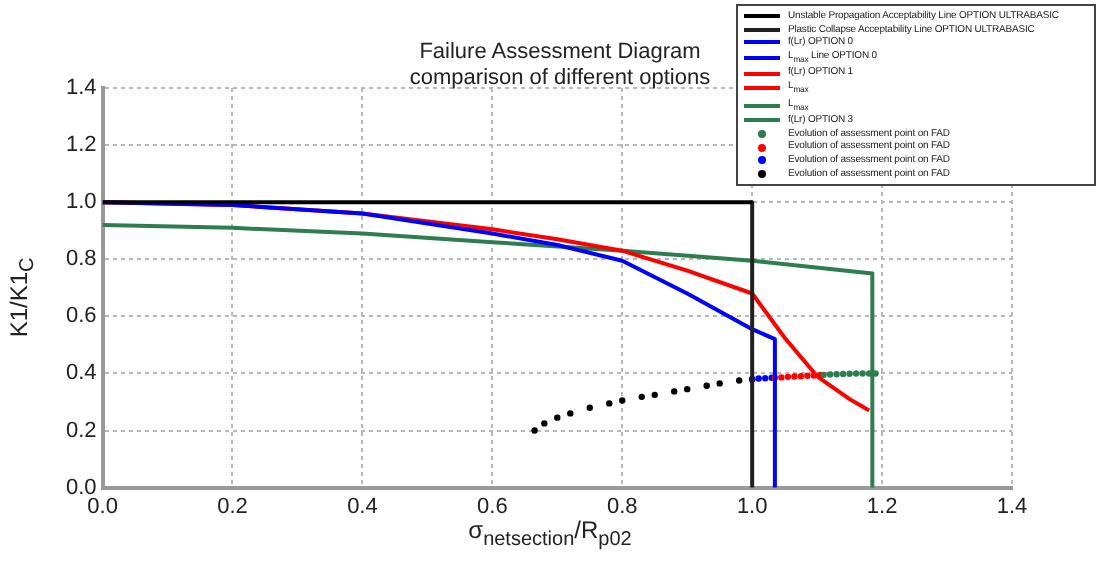  I want to click on y-tick-label: 1.4, so click(81, 88).